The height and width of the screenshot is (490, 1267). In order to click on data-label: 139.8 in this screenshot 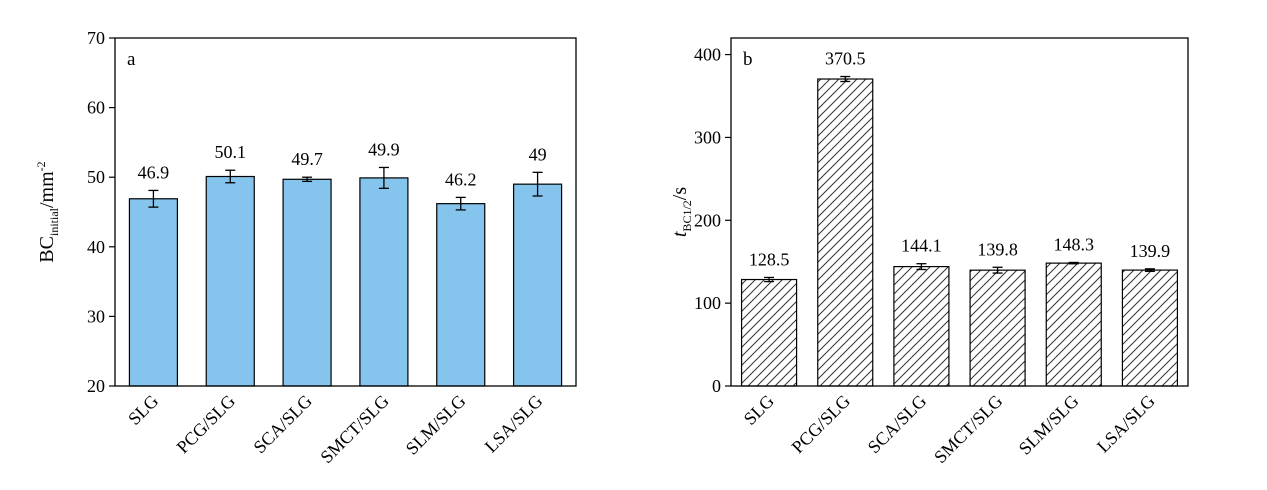, I will do `click(997, 249)`.